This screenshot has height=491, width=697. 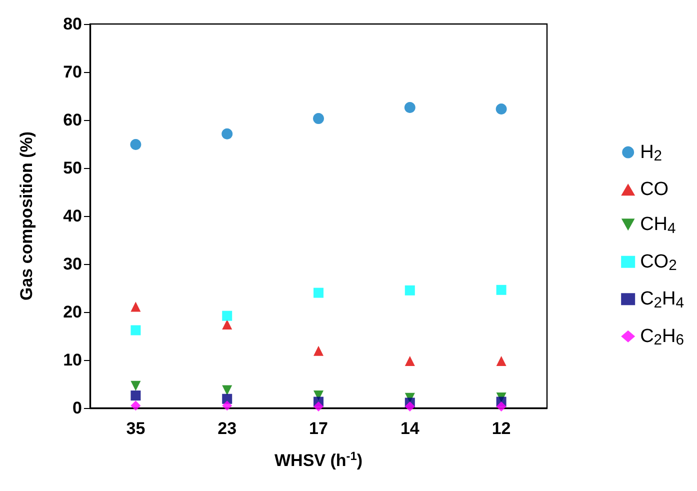 What do you see at coordinates (410, 428) in the screenshot?
I see `x-tick-label: 14` at bounding box center [410, 428].